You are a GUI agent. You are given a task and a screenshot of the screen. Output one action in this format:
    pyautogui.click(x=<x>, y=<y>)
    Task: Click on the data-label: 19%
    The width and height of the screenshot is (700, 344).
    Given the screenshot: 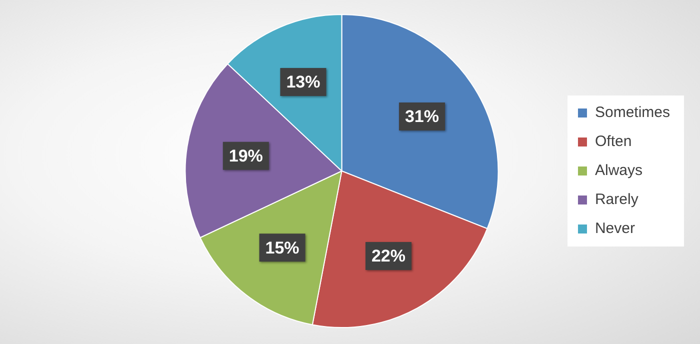 What is the action you would take?
    pyautogui.click(x=245, y=156)
    